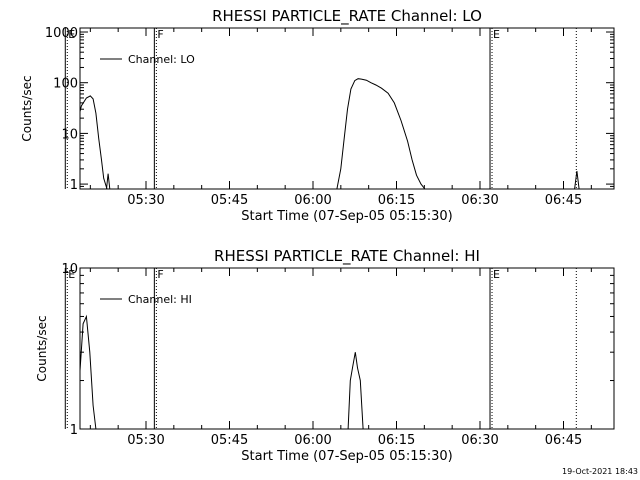 This screenshot has width=640, height=480. I want to click on chart-title: RHESSI PARTICLE_RATE Channel: HI, so click(347, 256).